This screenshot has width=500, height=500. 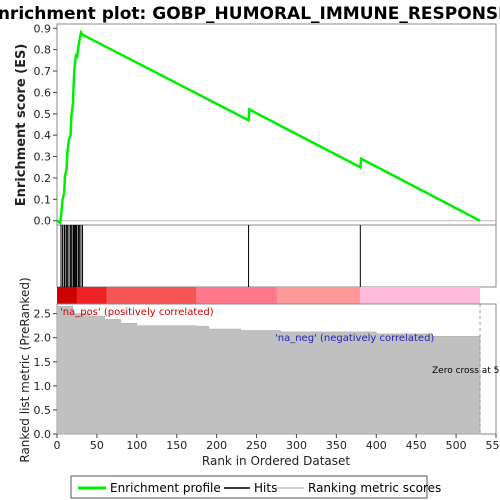 What do you see at coordinates (43, 178) in the screenshot?
I see `es-y-tick-label: 0.2` at bounding box center [43, 178].